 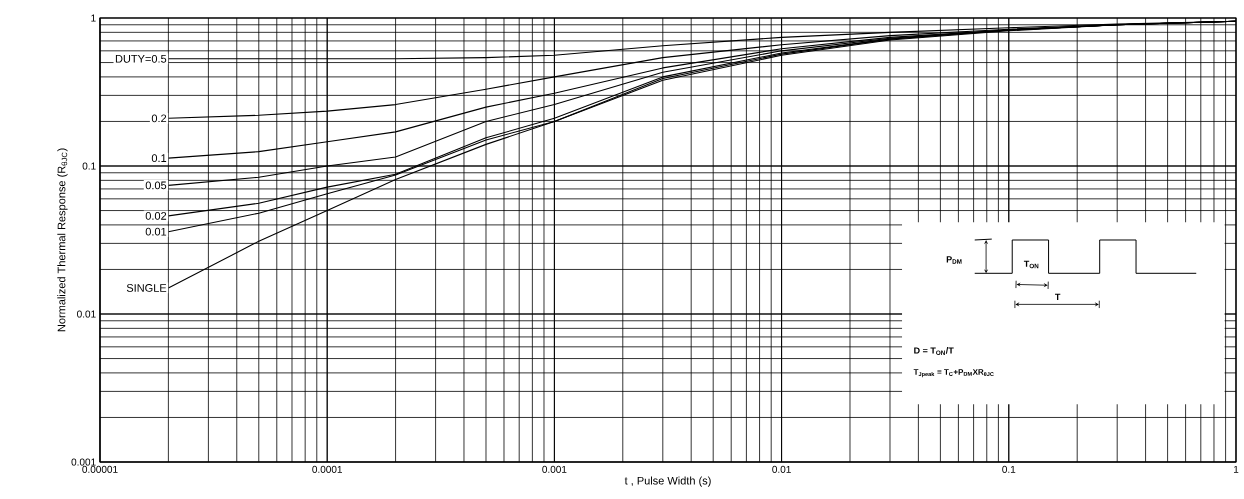 I want to click on annotation: T, so click(x=1058, y=296).